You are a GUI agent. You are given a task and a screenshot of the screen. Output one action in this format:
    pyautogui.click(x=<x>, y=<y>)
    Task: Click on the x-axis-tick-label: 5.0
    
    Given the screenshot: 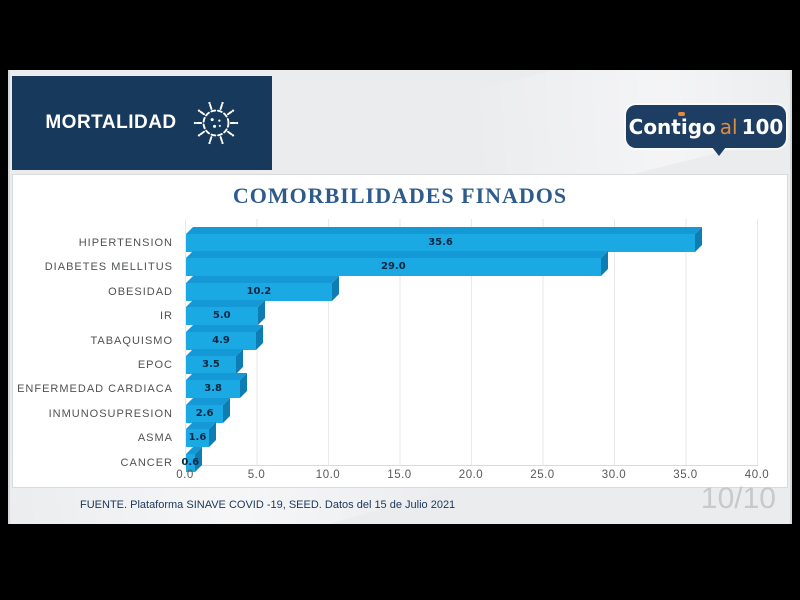 What is the action you would take?
    pyautogui.click(x=256, y=475)
    